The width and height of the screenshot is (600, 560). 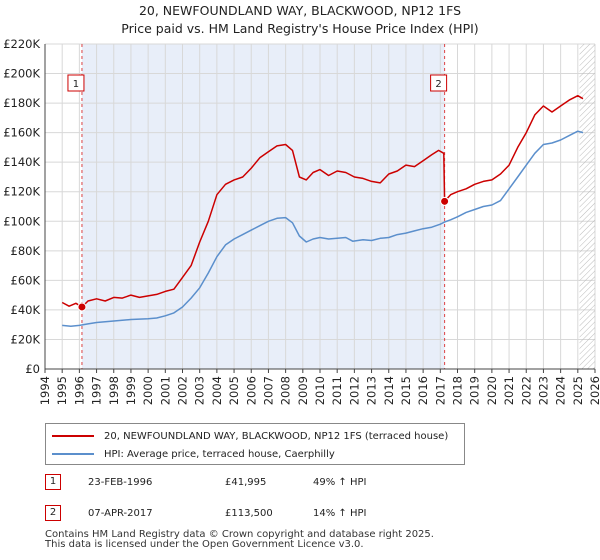 I want to click on x-tick-label: 2015, so click(x=406, y=390).